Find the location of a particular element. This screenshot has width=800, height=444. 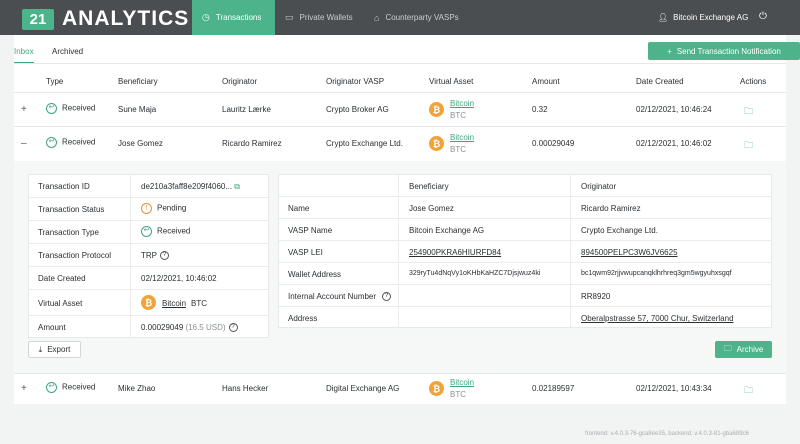

vasp-lei-label: VASP LEI is located at coordinates (305, 252).